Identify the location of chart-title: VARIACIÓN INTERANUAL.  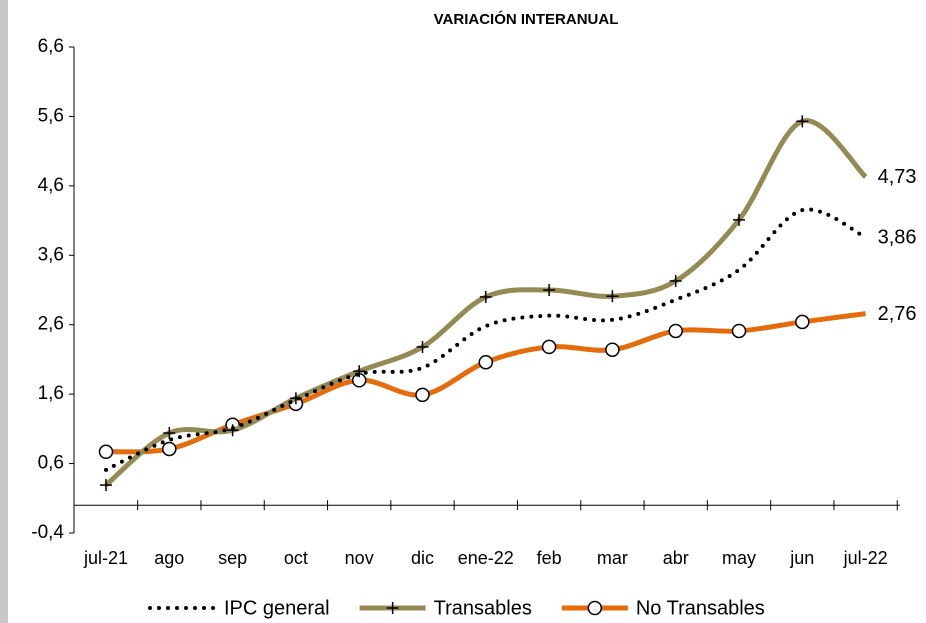
(526, 19).